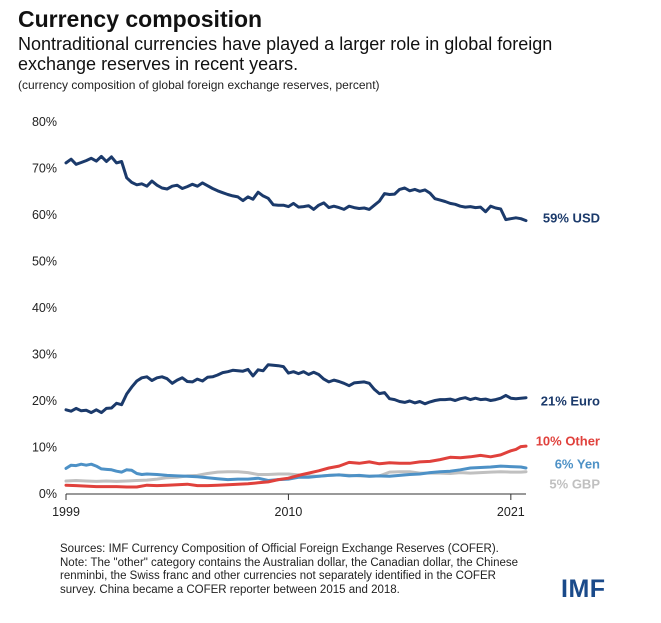 Image resolution: width=661 pixels, height=623 pixels. I want to click on y-tick-label: 60%, so click(44, 215).